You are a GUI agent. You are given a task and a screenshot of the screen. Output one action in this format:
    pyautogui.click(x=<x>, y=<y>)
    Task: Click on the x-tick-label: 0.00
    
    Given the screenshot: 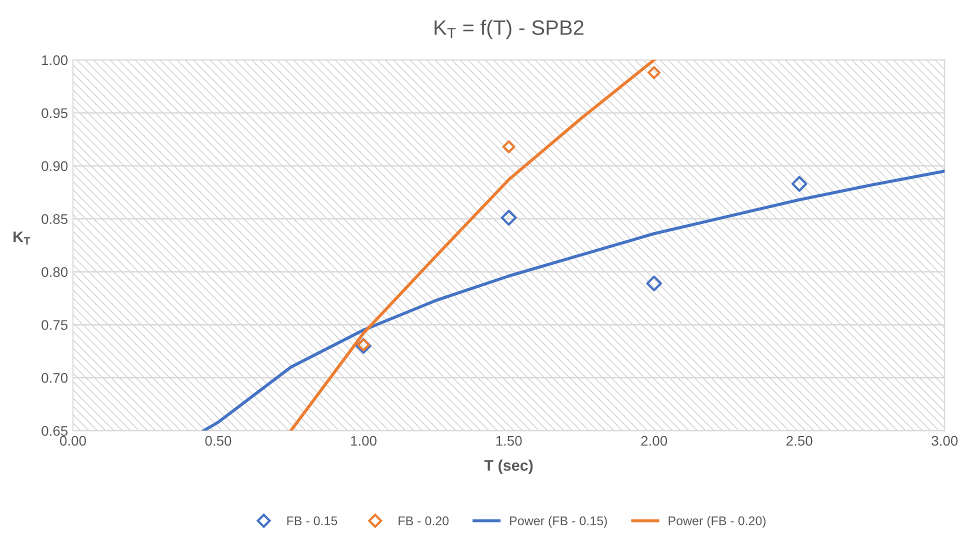 What is the action you would take?
    pyautogui.click(x=73, y=441)
    